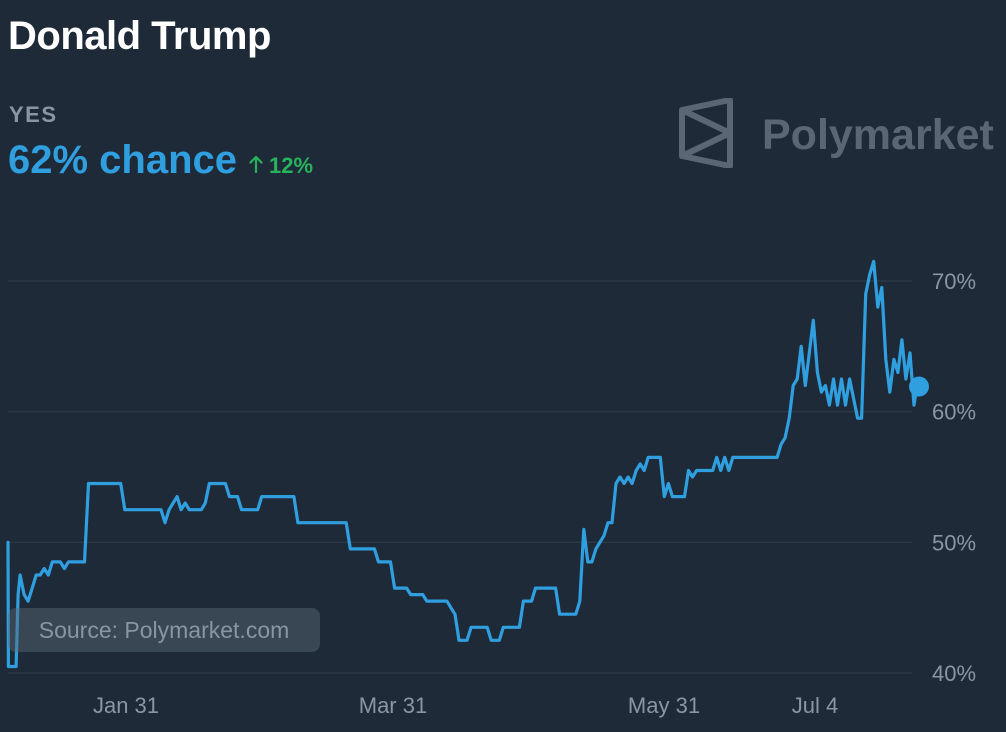 The height and width of the screenshot is (732, 1006). I want to click on chance-row: 62% chance 12%, so click(160, 160).